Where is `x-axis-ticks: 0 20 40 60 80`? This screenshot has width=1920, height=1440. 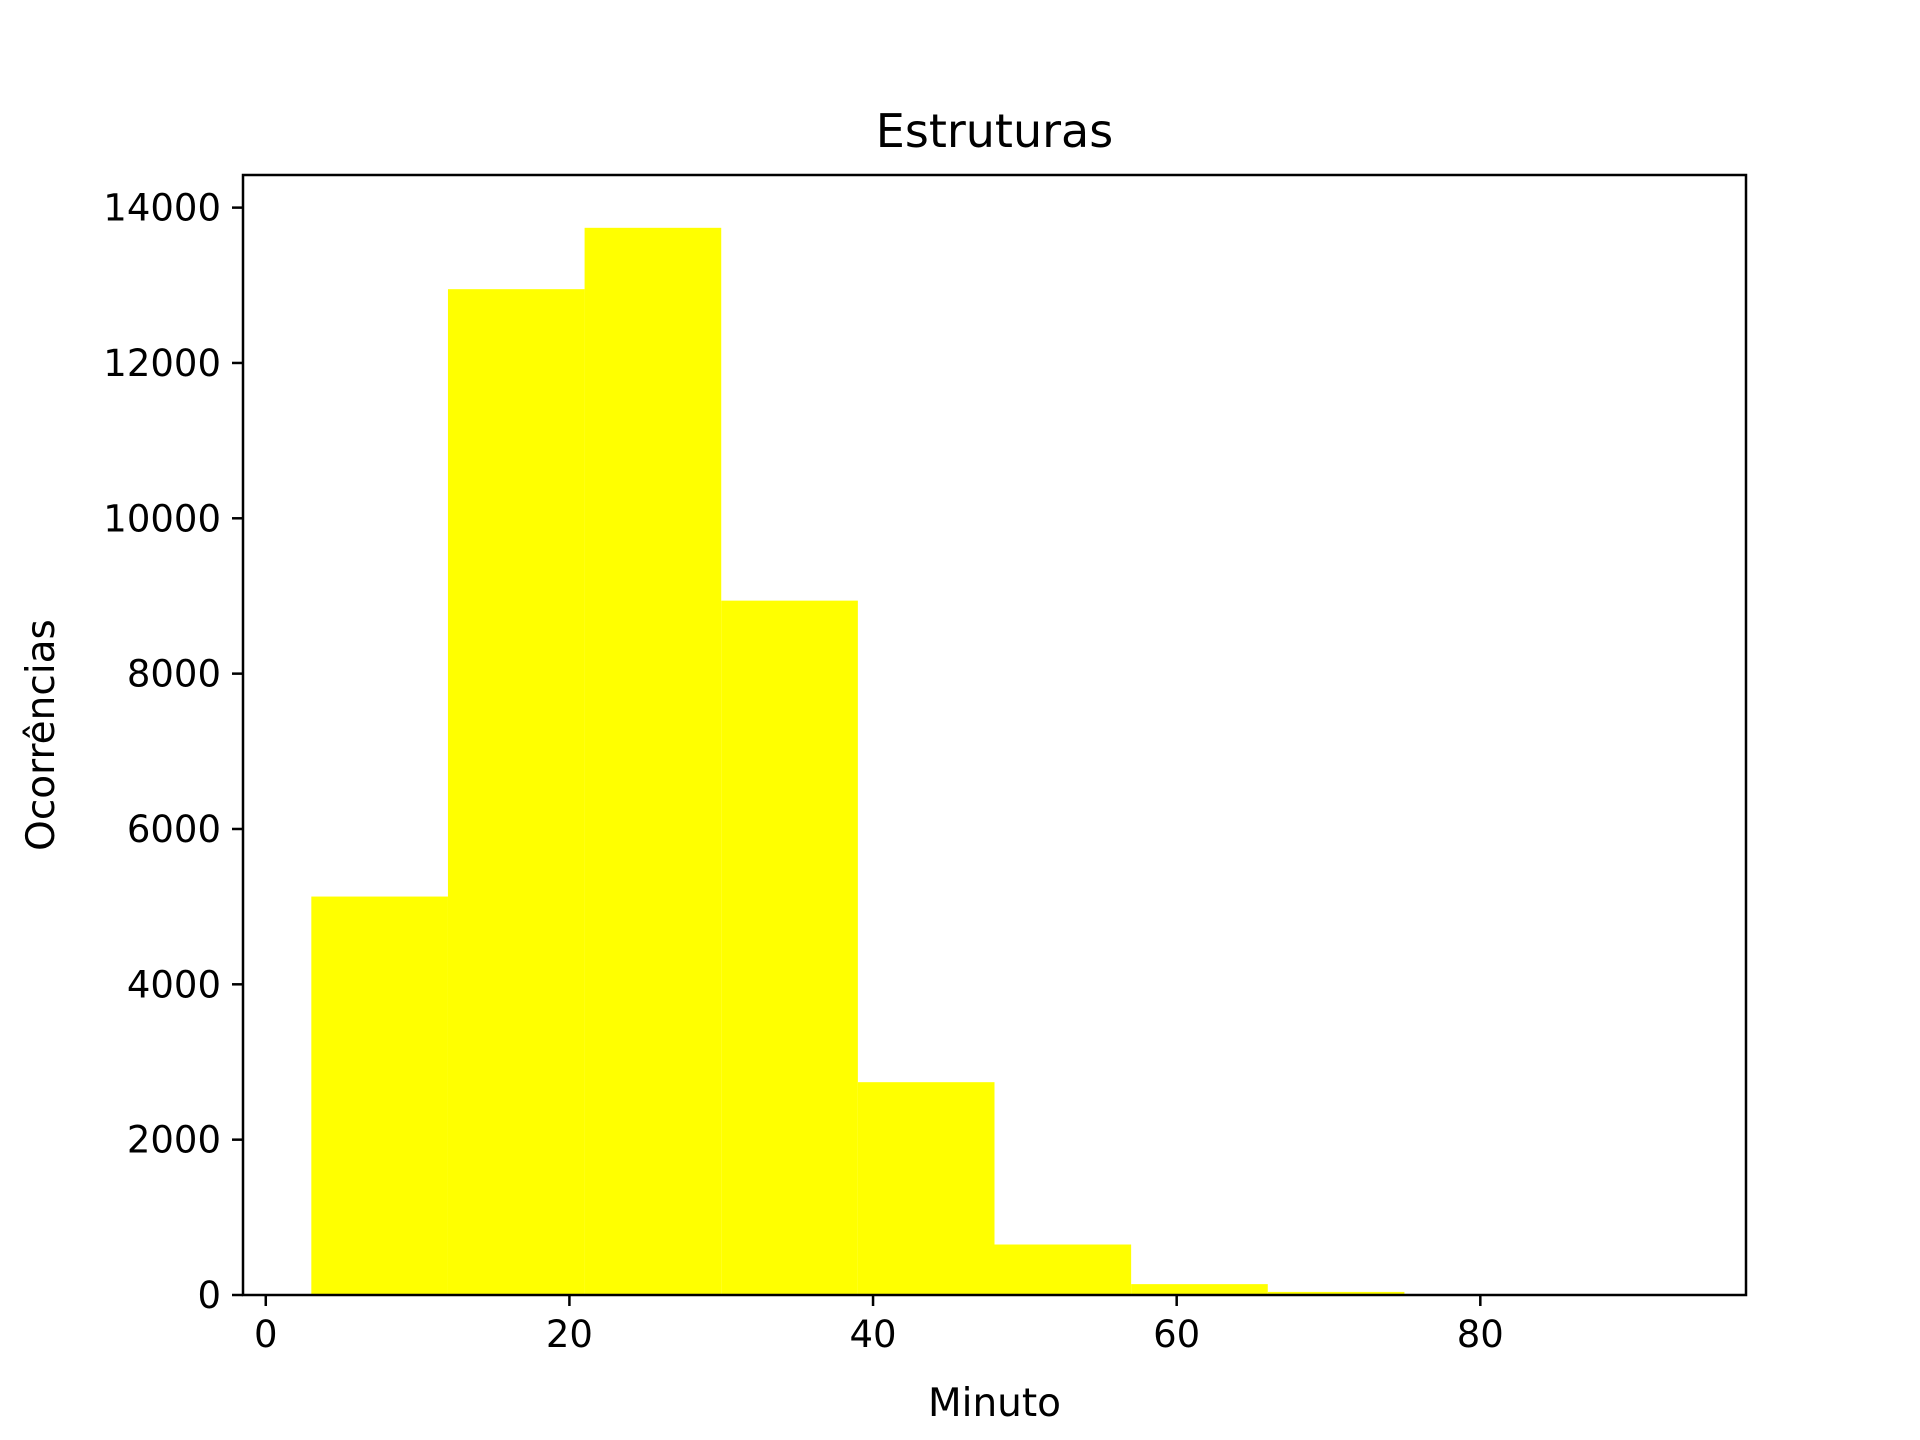
x-axis-ticks: 0 20 40 60 80 is located at coordinates (879, 1325).